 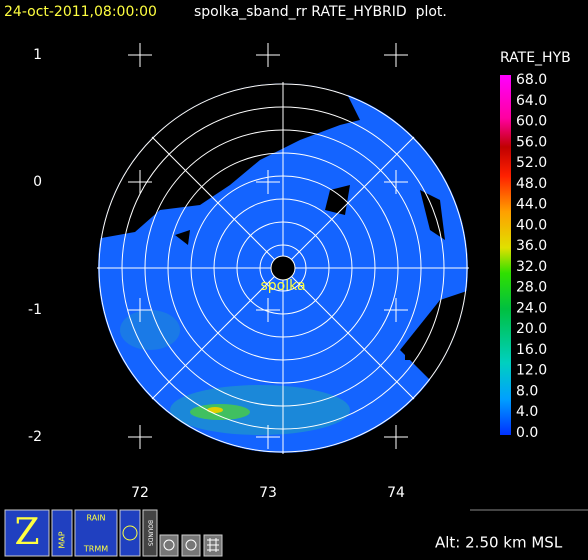 What do you see at coordinates (96, 533) in the screenshot?
I see `rain-trmm-button: RAIN TRMM` at bounding box center [96, 533].